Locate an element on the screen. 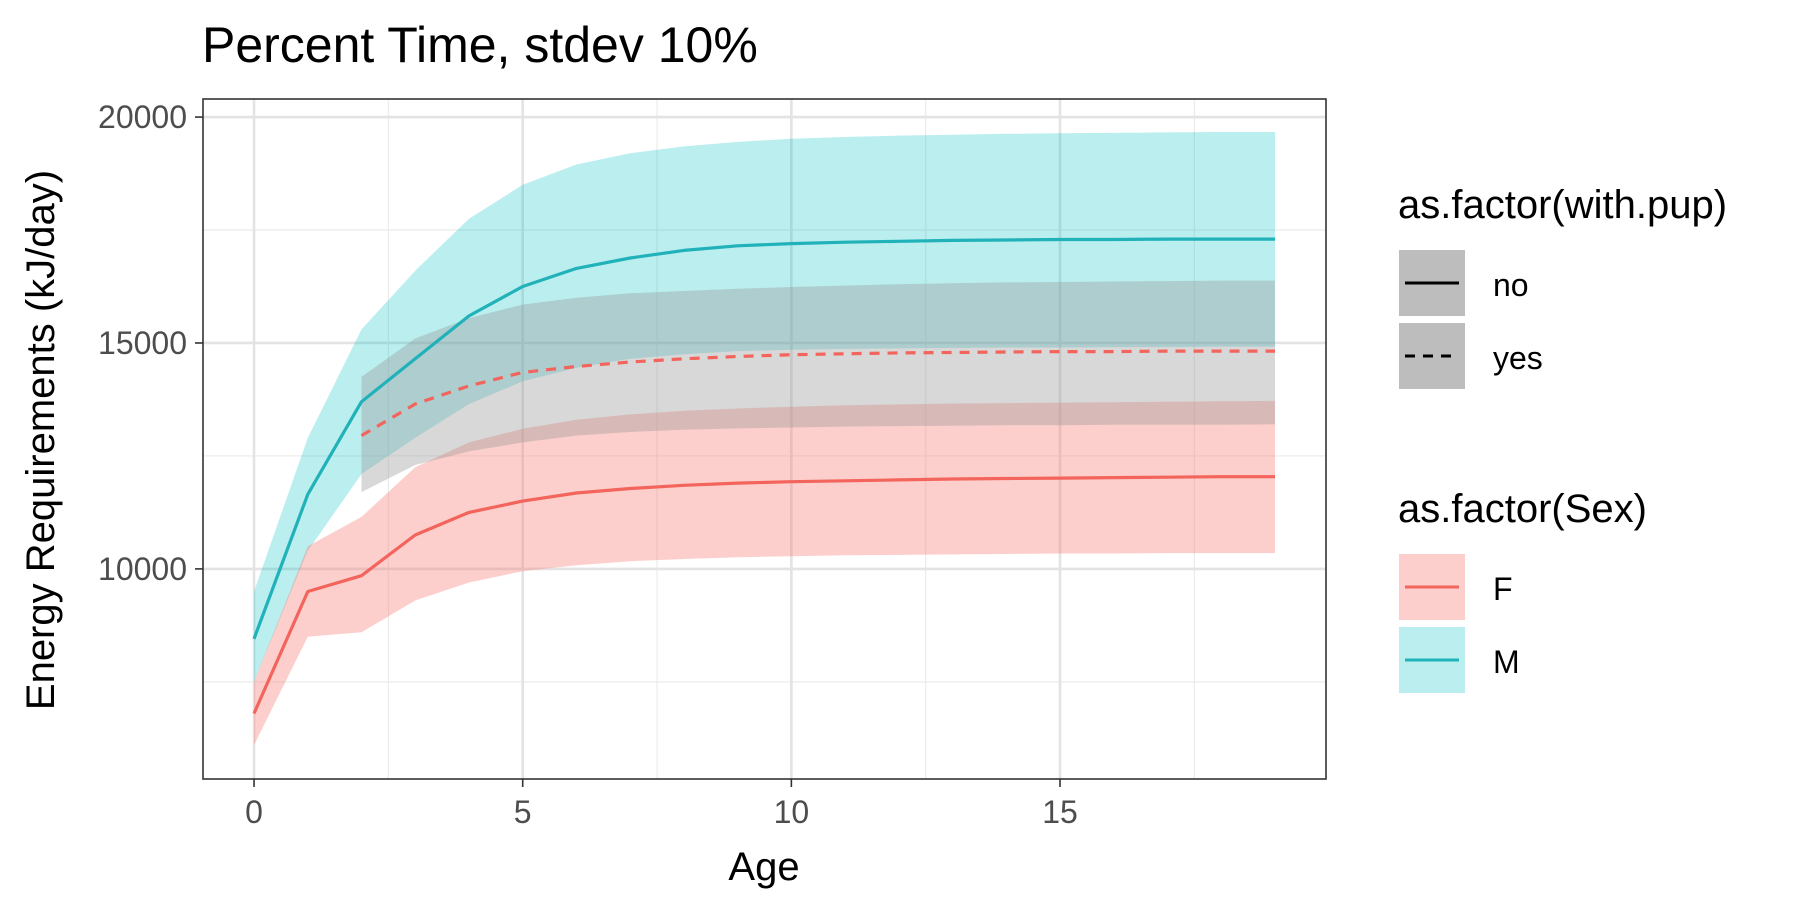 Image resolution: width=1800 pixels, height=900 pixels. y-axis-ticks: 10000 15000 20000 is located at coordinates (150, 343).